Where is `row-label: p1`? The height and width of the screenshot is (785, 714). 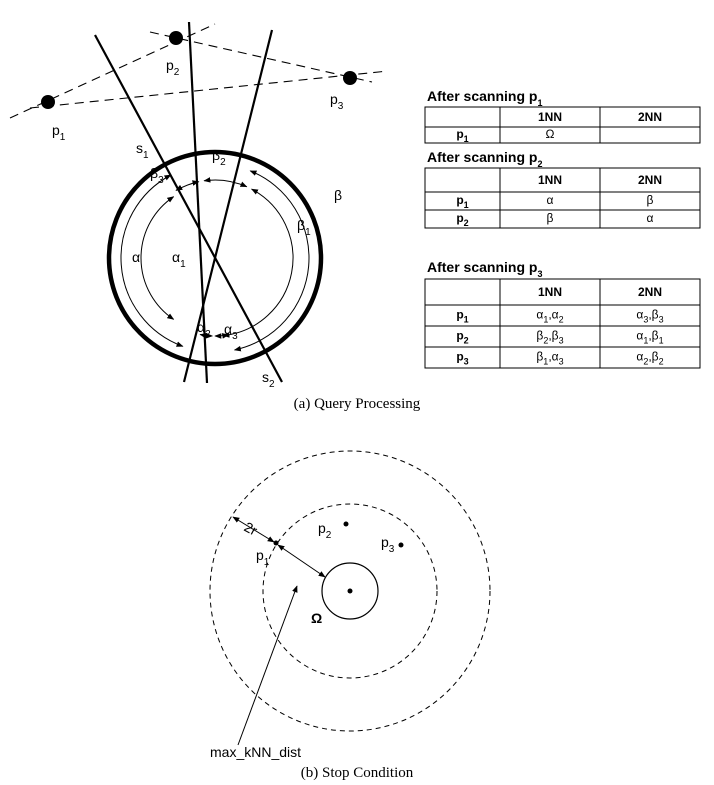
row-label: p1 is located at coordinates (462, 135).